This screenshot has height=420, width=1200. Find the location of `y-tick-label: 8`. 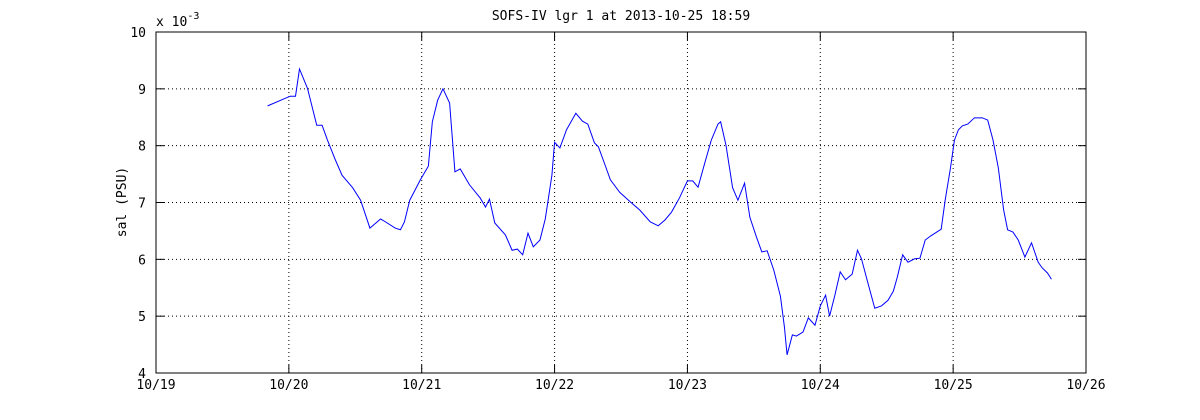

y-tick-label: 8 is located at coordinates (142, 147).